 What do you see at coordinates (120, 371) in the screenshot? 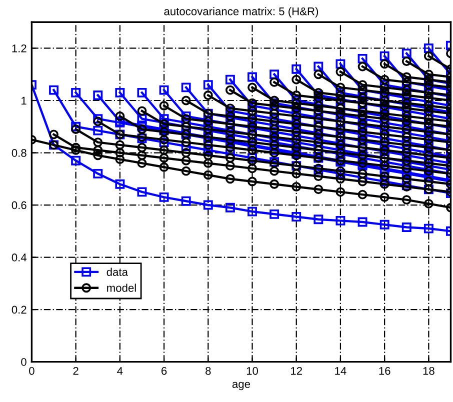
I see `x-tick-label: 4` at bounding box center [120, 371].